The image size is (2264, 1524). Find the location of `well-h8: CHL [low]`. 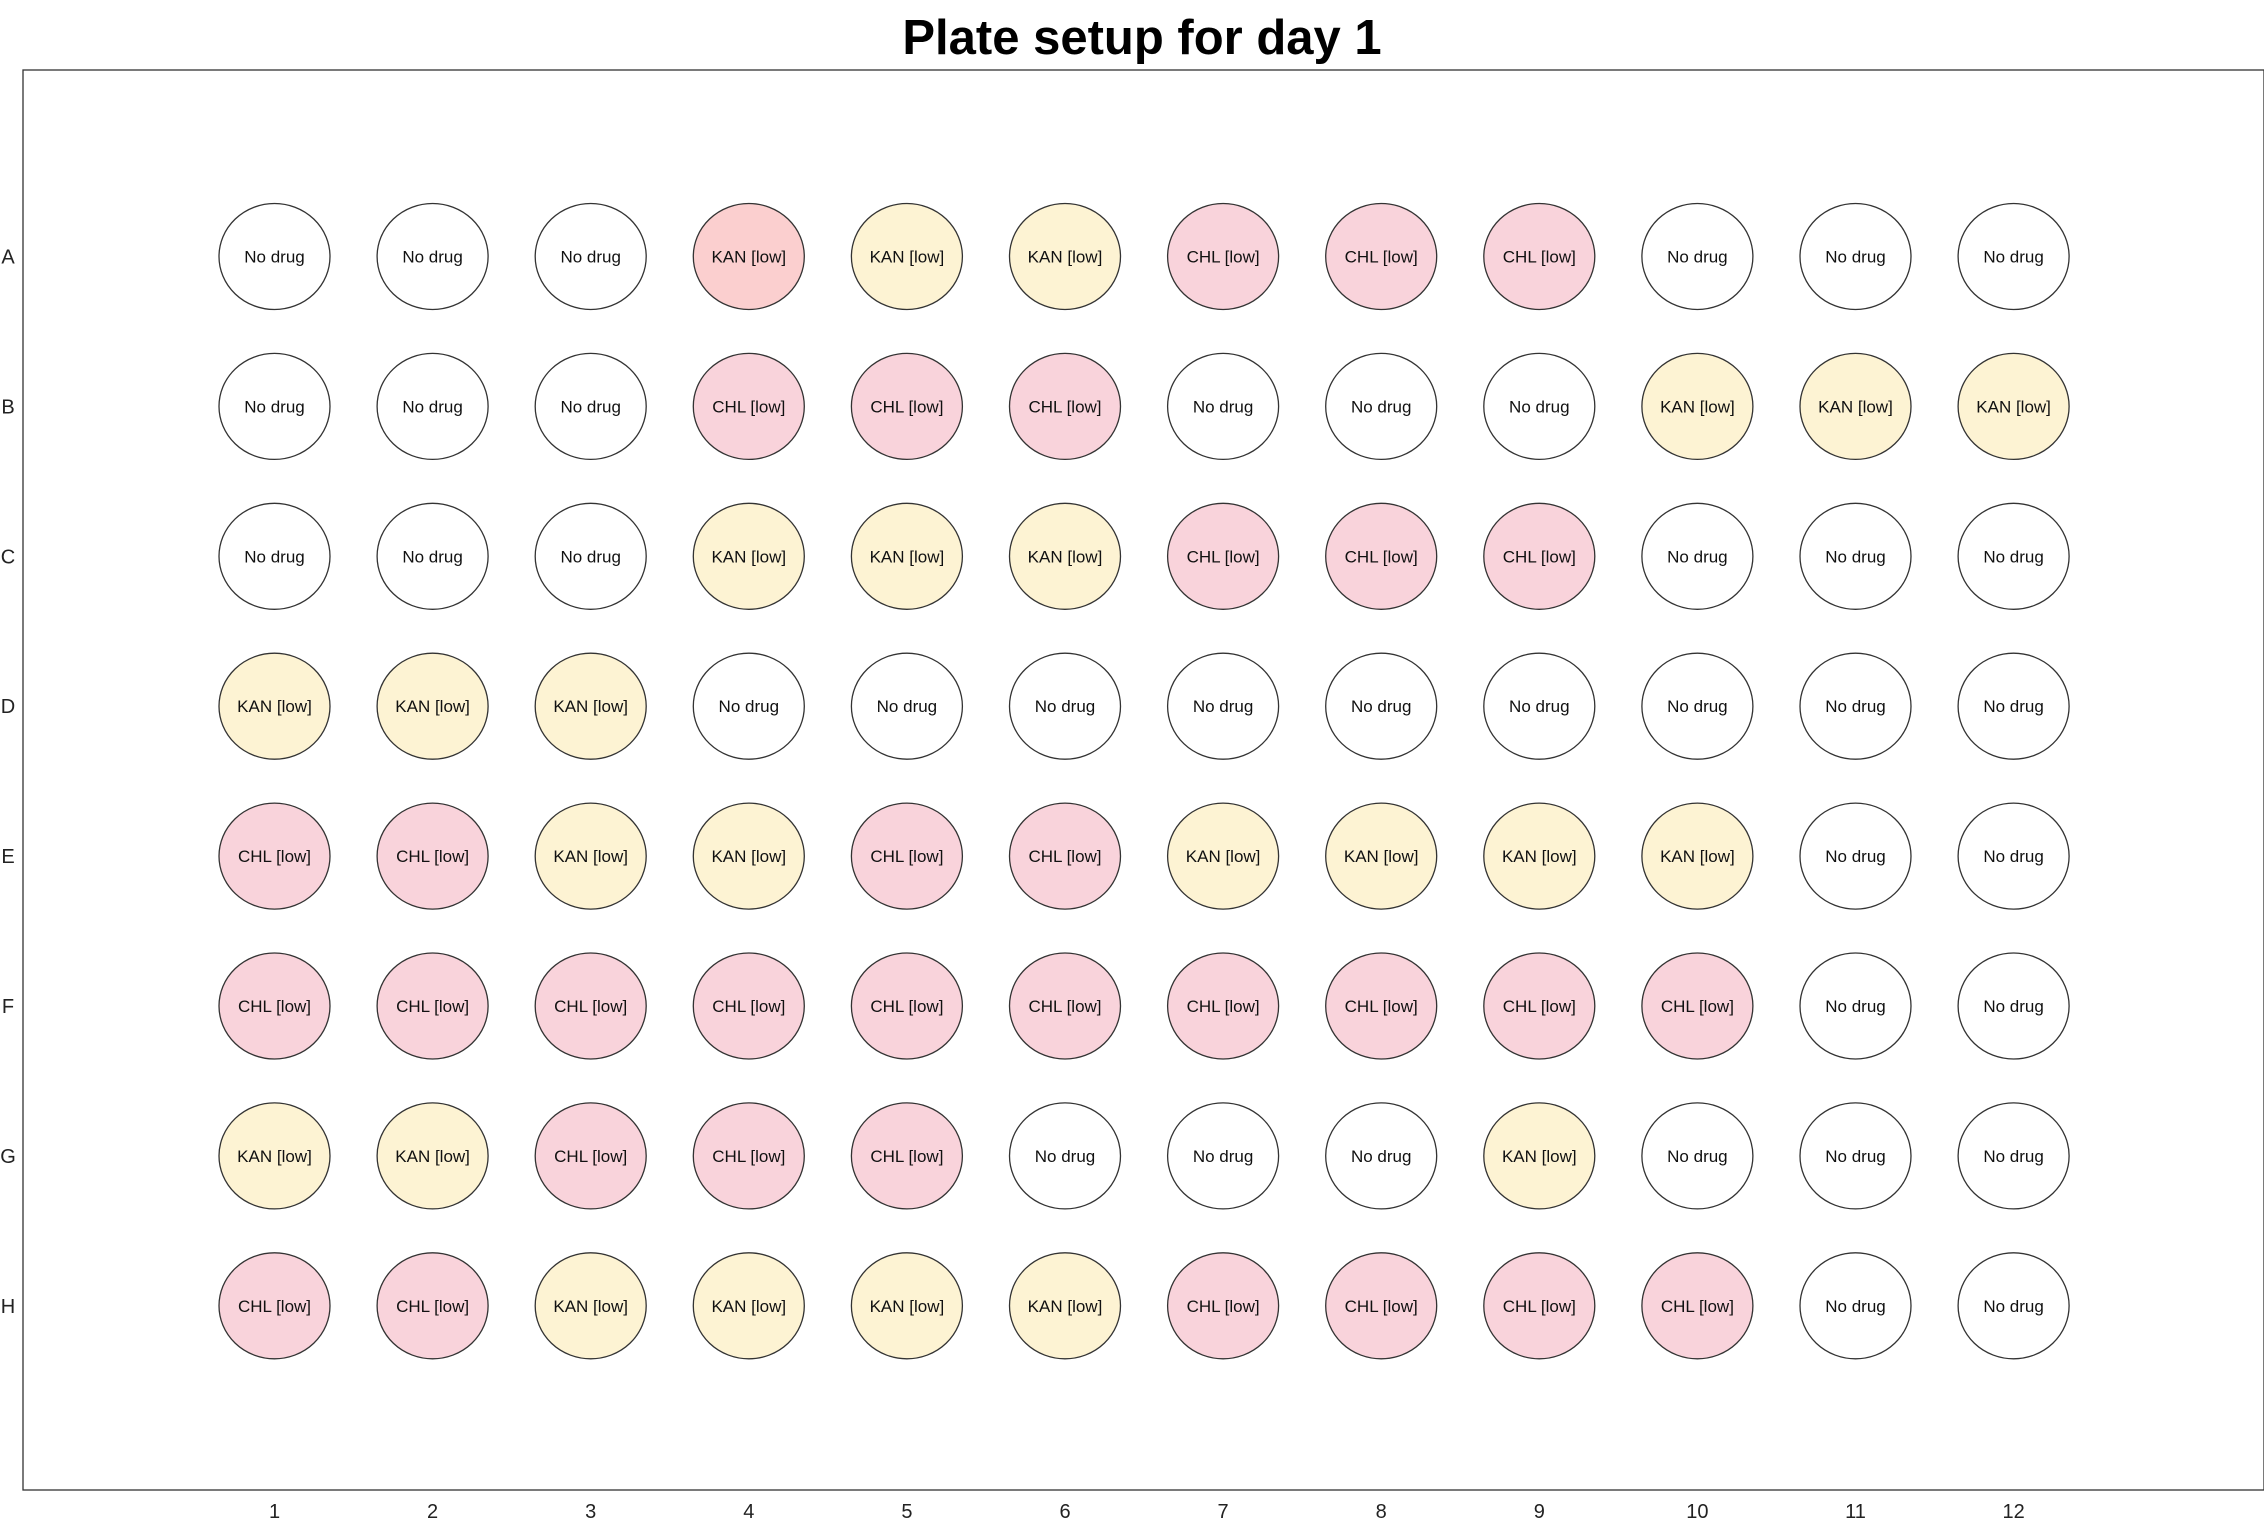

well-h8: CHL [low] is located at coordinates (1381, 1306).